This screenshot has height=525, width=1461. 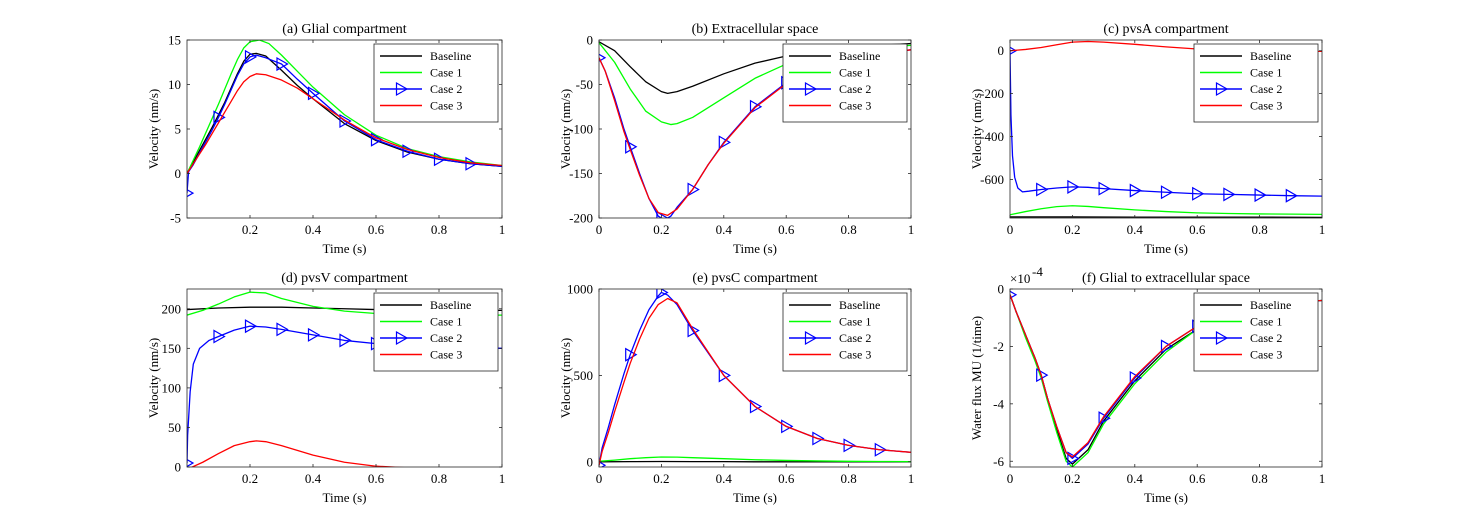 I want to click on y-tick-label: 500, so click(x=584, y=375).